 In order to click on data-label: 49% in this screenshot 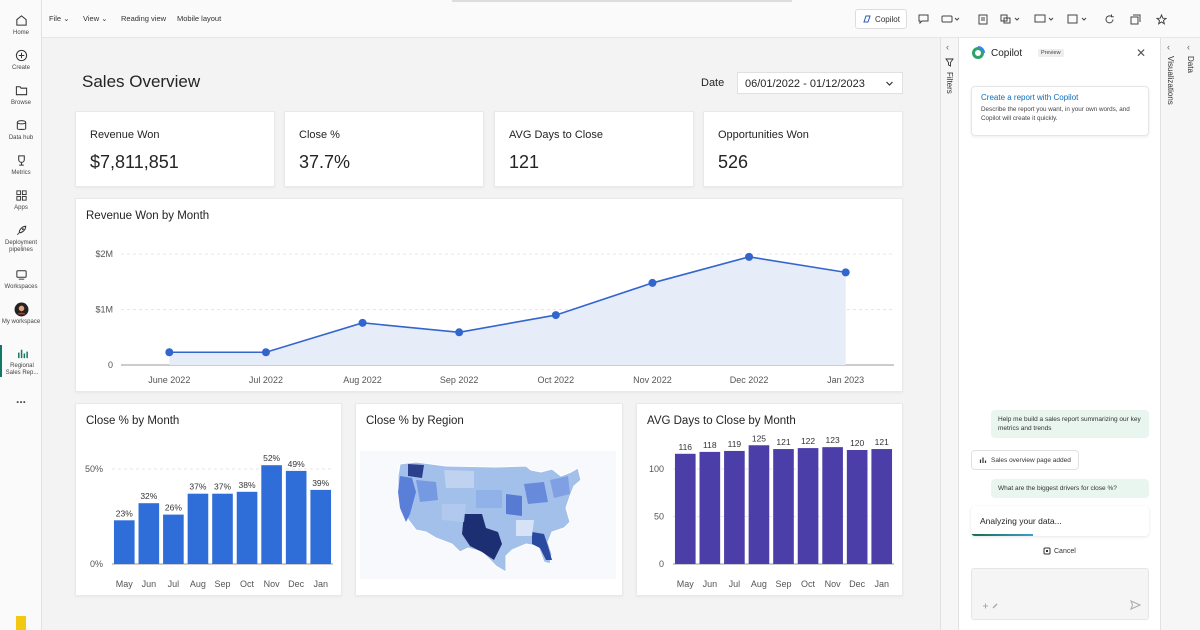, I will do `click(296, 464)`.